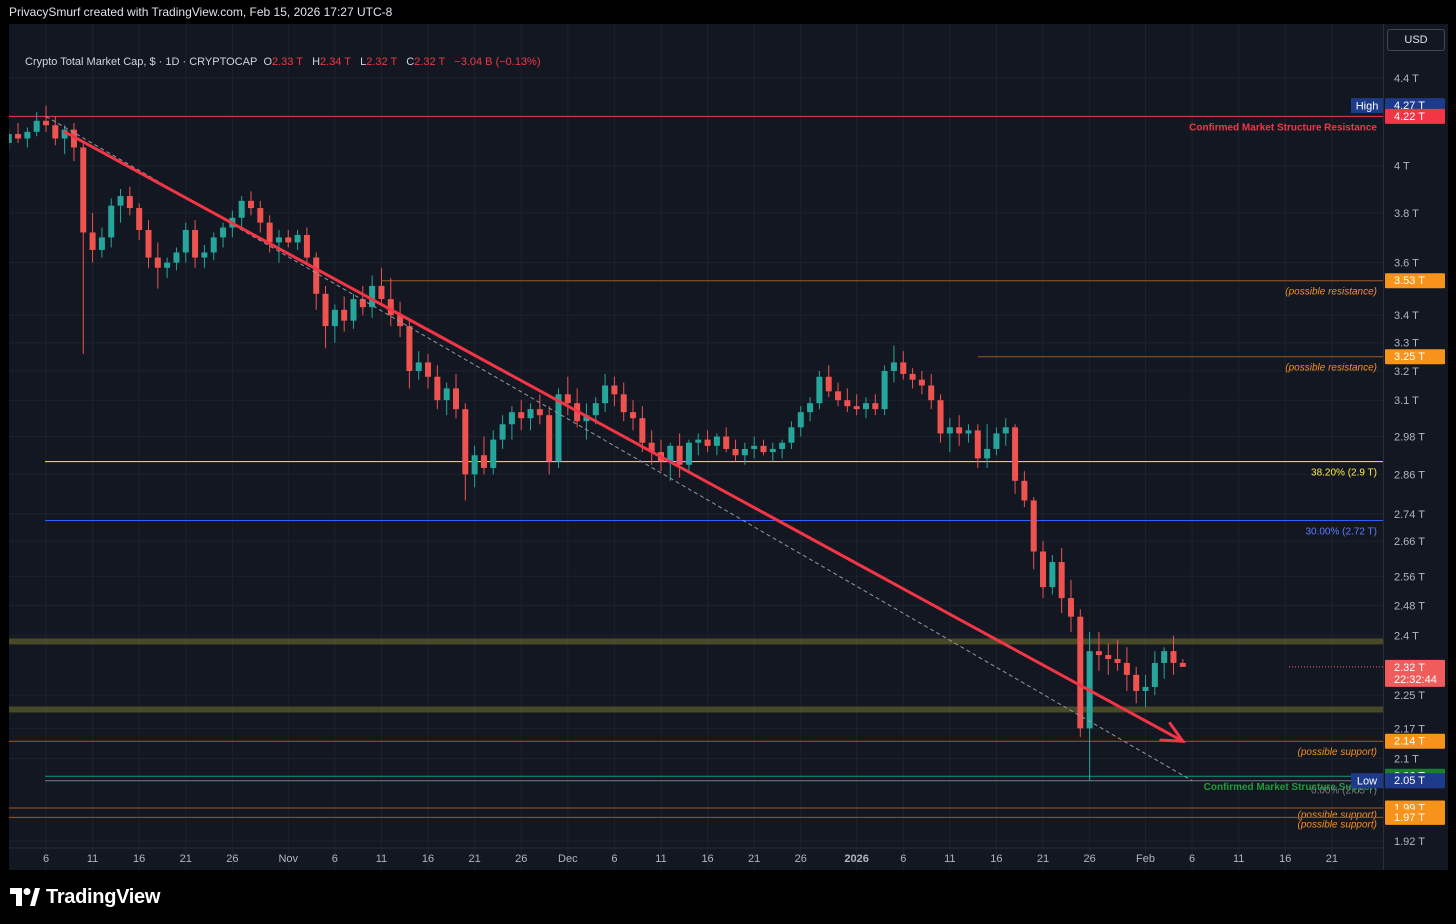 Image resolution: width=1456 pixels, height=924 pixels. I want to click on level-label-resistance: Confirmed Market Structure Resistance, so click(1283, 127).